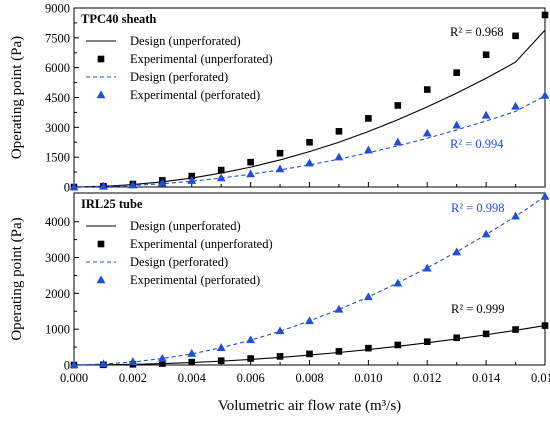 The height and width of the screenshot is (421, 550). Describe the element at coordinates (57, 38) in the screenshot. I see `y-tick-label: 7500` at that location.